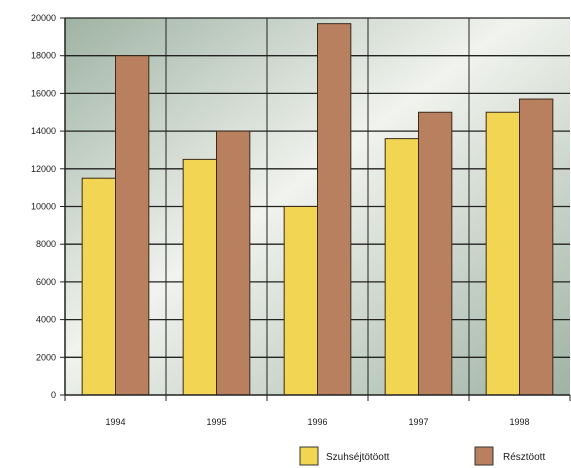 Image resolution: width=571 pixels, height=468 pixels. I want to click on y-tick-label: 4000, so click(46, 320).